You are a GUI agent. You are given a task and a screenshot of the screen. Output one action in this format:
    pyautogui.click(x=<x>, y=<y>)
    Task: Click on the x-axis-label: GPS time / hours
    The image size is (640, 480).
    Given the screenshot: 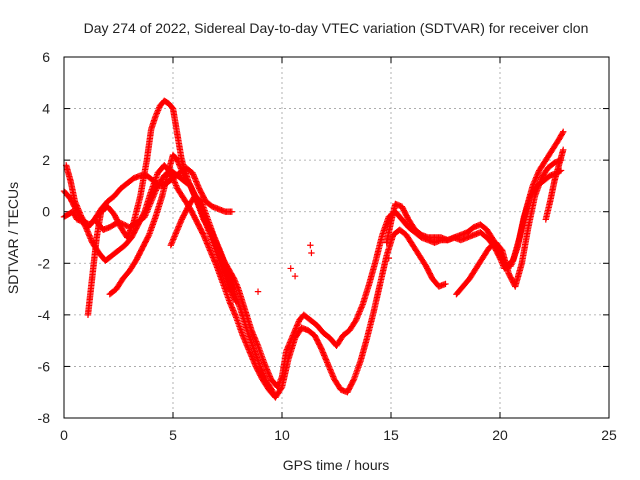 What is the action you would take?
    pyautogui.click(x=336, y=465)
    